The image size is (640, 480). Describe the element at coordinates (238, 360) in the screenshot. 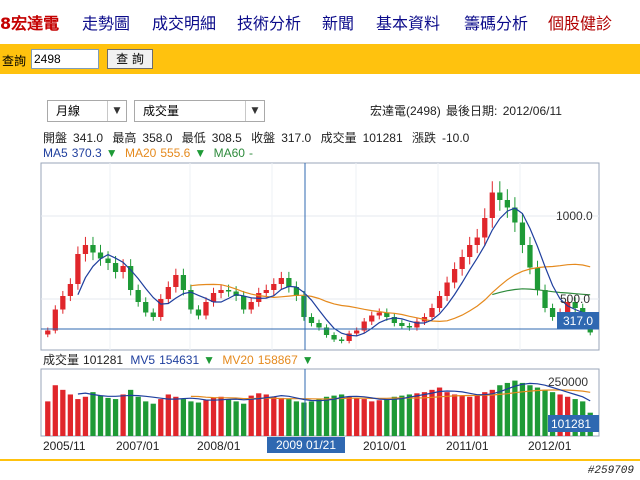

I see `mv20-label: MV20` at that location.